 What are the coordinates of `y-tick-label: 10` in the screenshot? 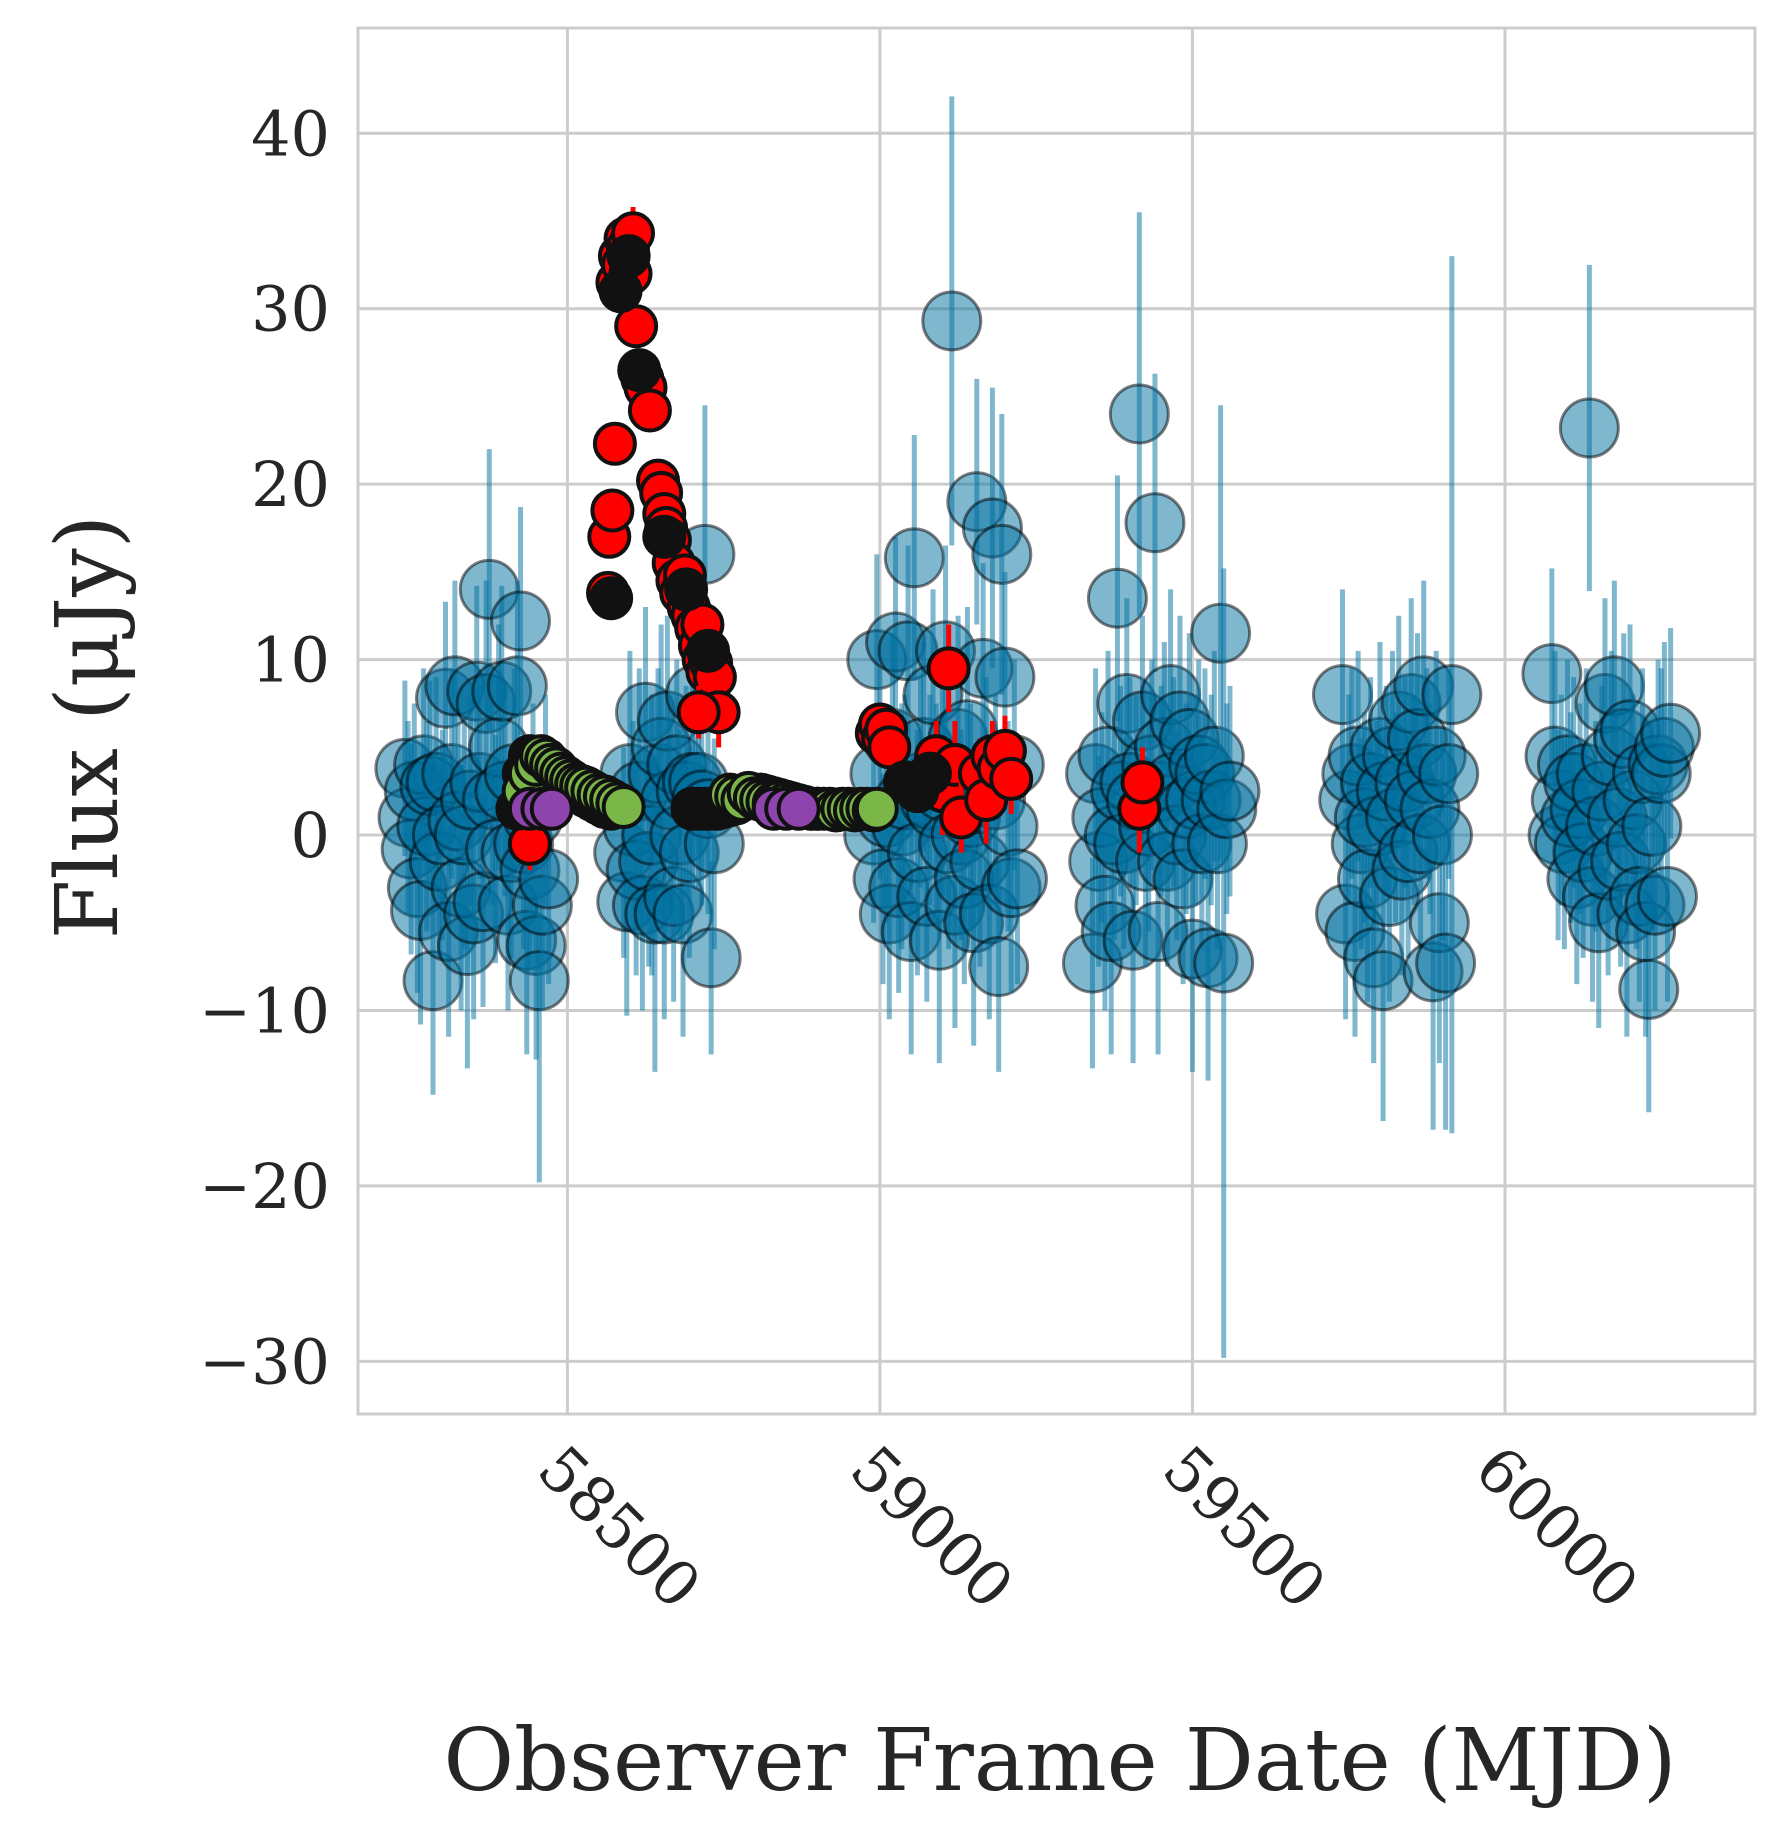 It's located at (290, 660).